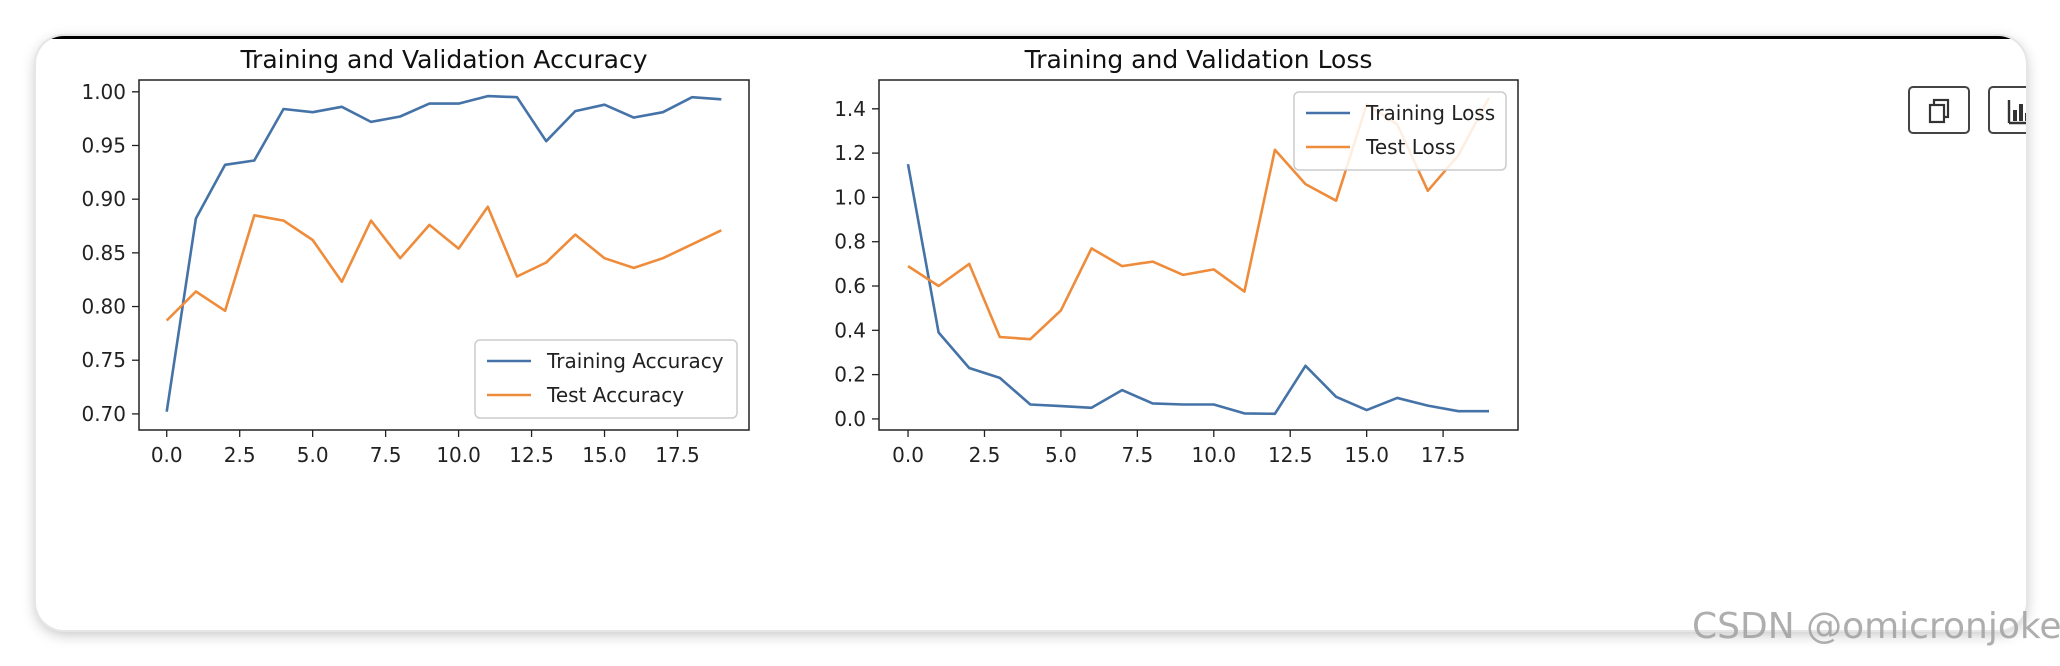 The image size is (2060, 666). What do you see at coordinates (850, 330) in the screenshot?
I see `y-tick-label: 0.4` at bounding box center [850, 330].